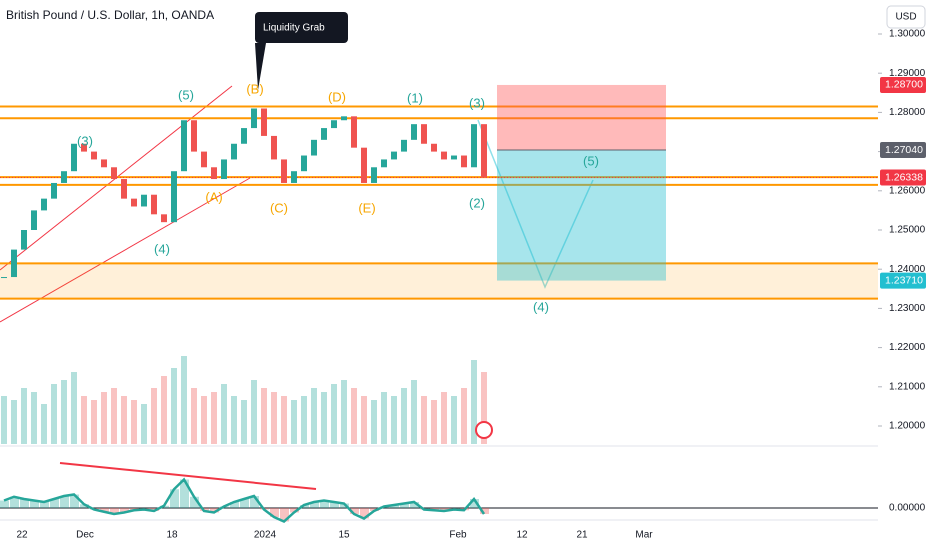 This screenshot has height=550, width=932. Describe the element at coordinates (294, 28) in the screenshot. I see `callout-text: Liquidity Grab` at that location.